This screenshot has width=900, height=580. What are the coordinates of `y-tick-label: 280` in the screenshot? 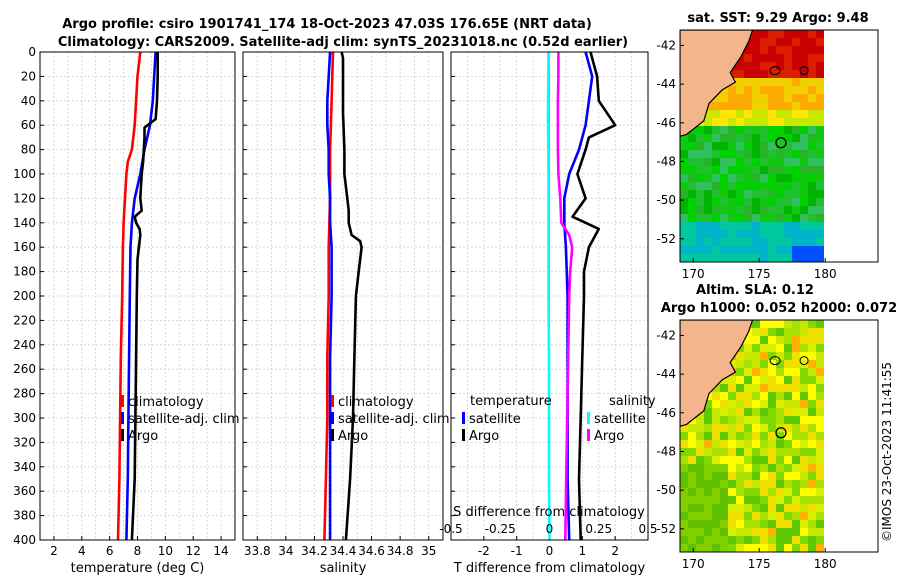 It's located at (24, 394).